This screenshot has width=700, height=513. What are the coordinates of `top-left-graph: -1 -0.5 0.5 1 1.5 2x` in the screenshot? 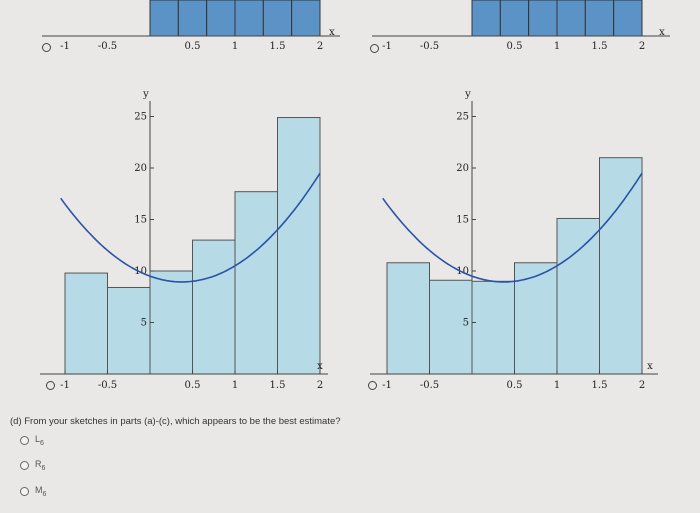 It's located at (191, 26).